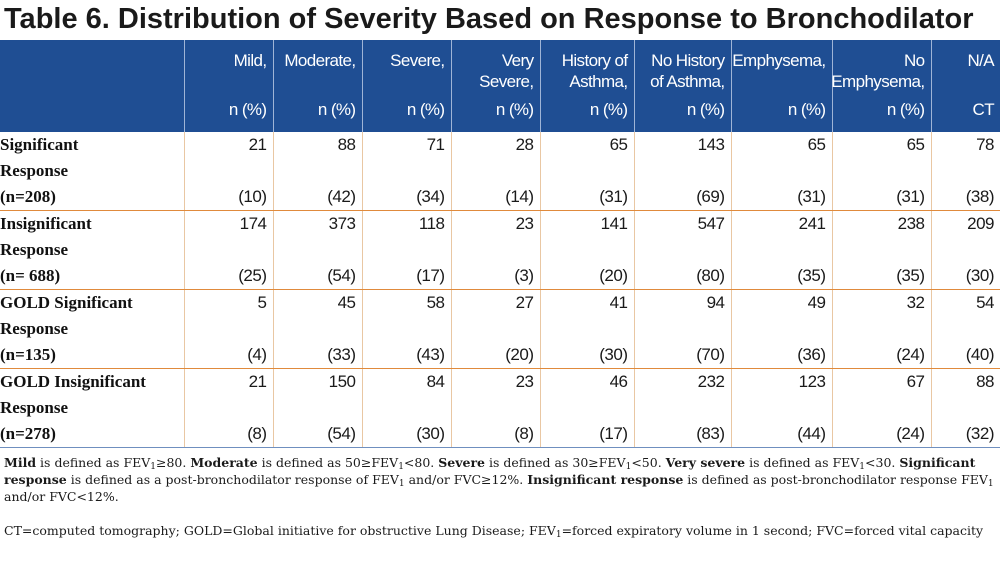 The height and width of the screenshot is (561, 1000). Describe the element at coordinates (490, 471) in the screenshot. I see `term-significant-response: Significant response` at that location.